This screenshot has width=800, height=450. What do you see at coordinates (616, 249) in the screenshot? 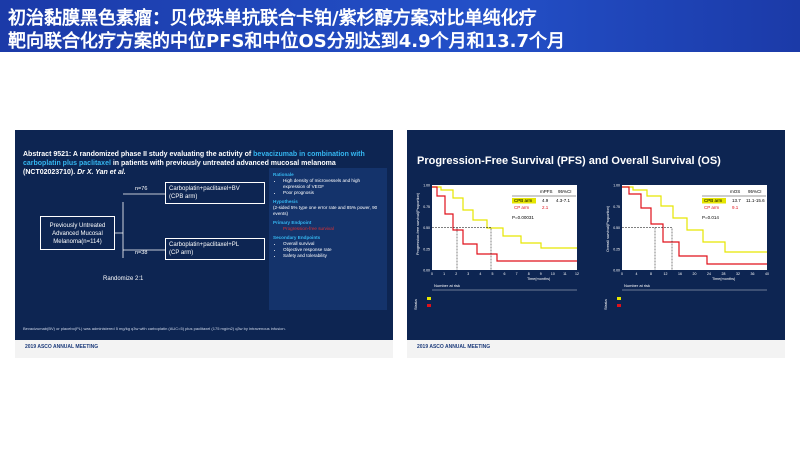
I see `y-tick-label: 0.25` at bounding box center [616, 249].